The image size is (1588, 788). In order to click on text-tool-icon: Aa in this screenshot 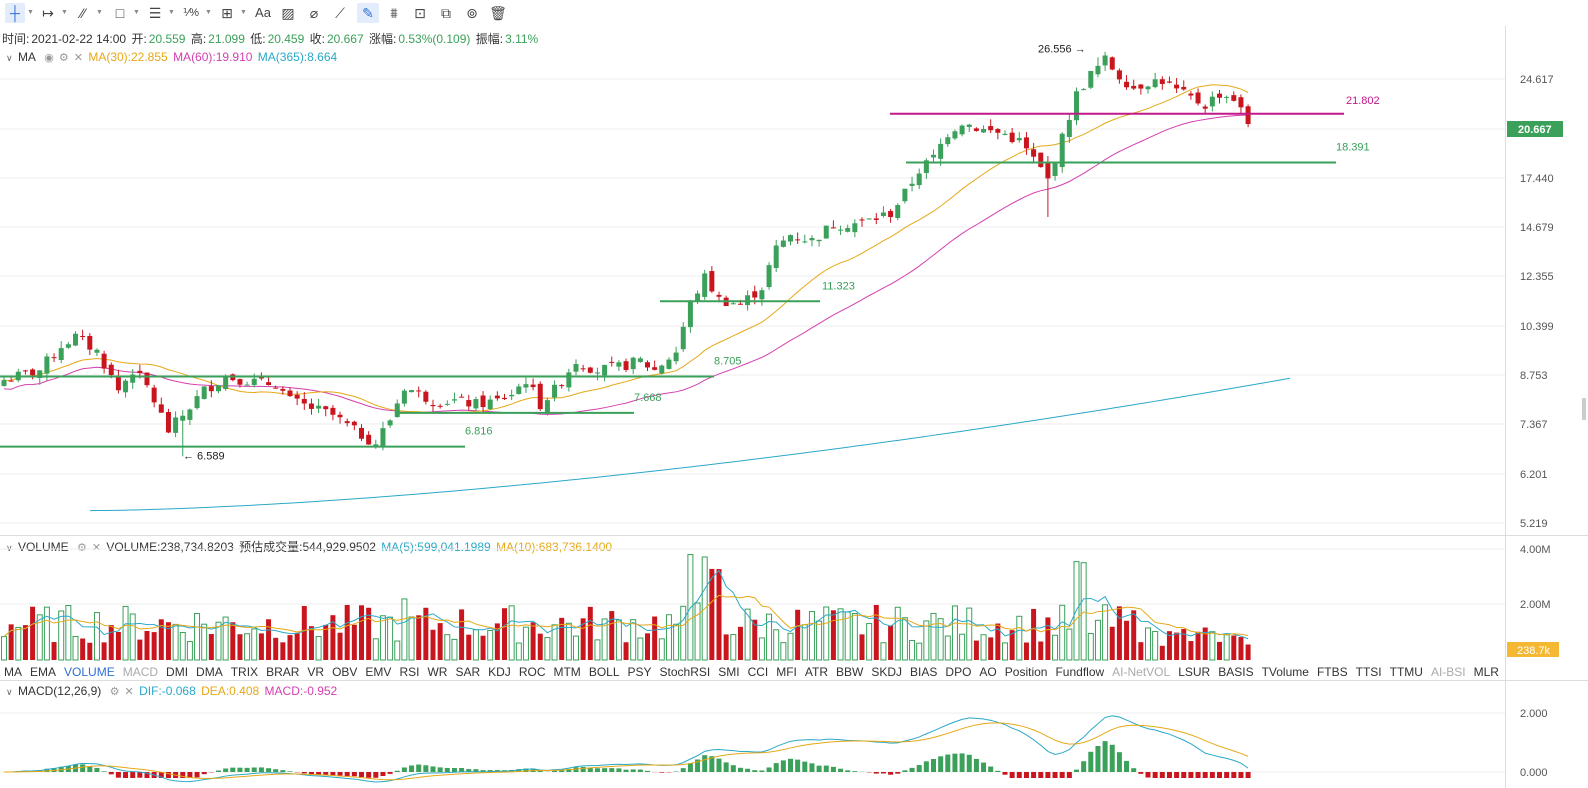, I will do `click(263, 12)`.